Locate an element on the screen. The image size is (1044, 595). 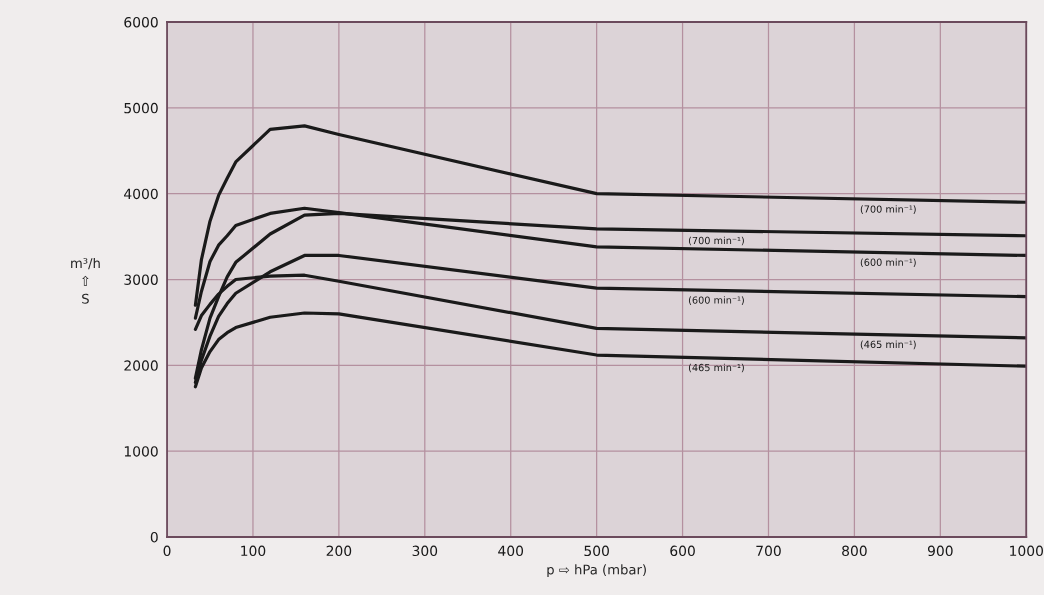
x-tick-label: 800 is located at coordinates (854, 551).